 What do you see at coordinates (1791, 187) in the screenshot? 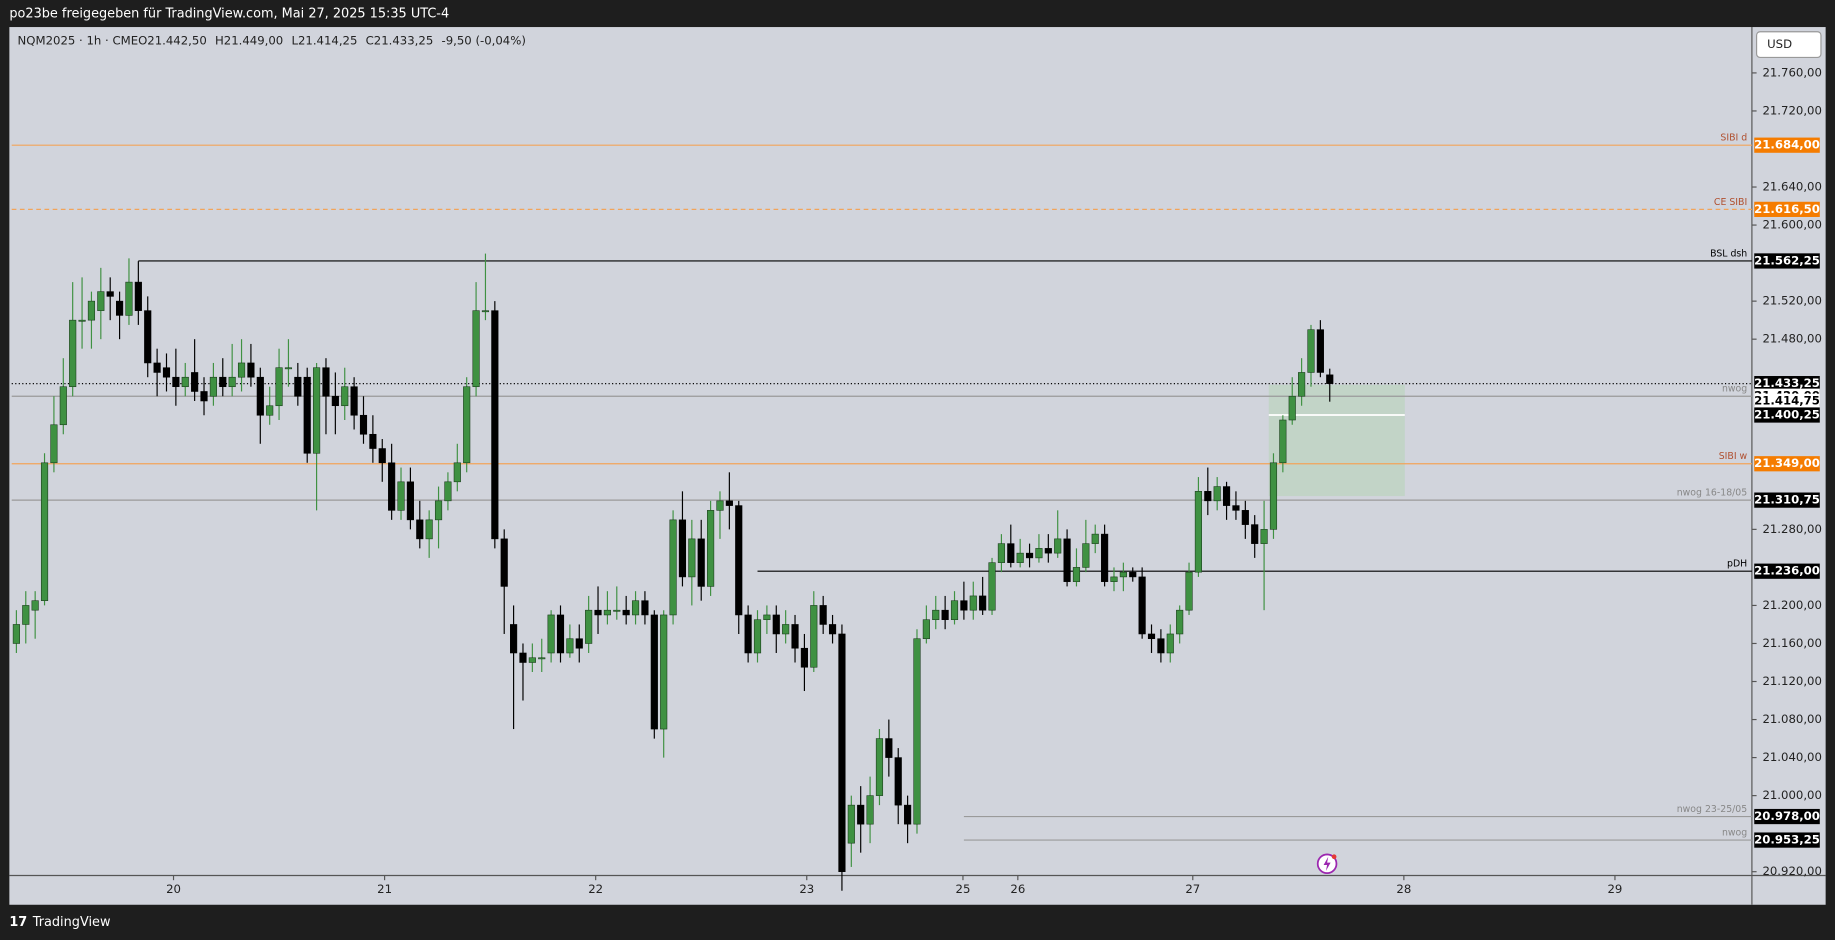
I see `y-tick-label: 21.640,00` at bounding box center [1791, 187].